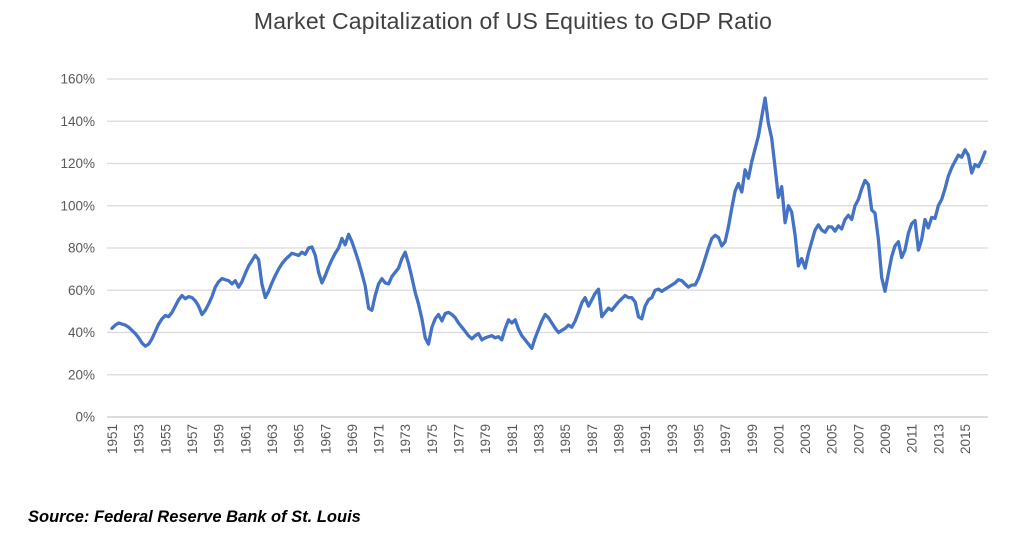  Describe the element at coordinates (77, 205) in the screenshot. I see `y-tick-label: 100%` at that location.